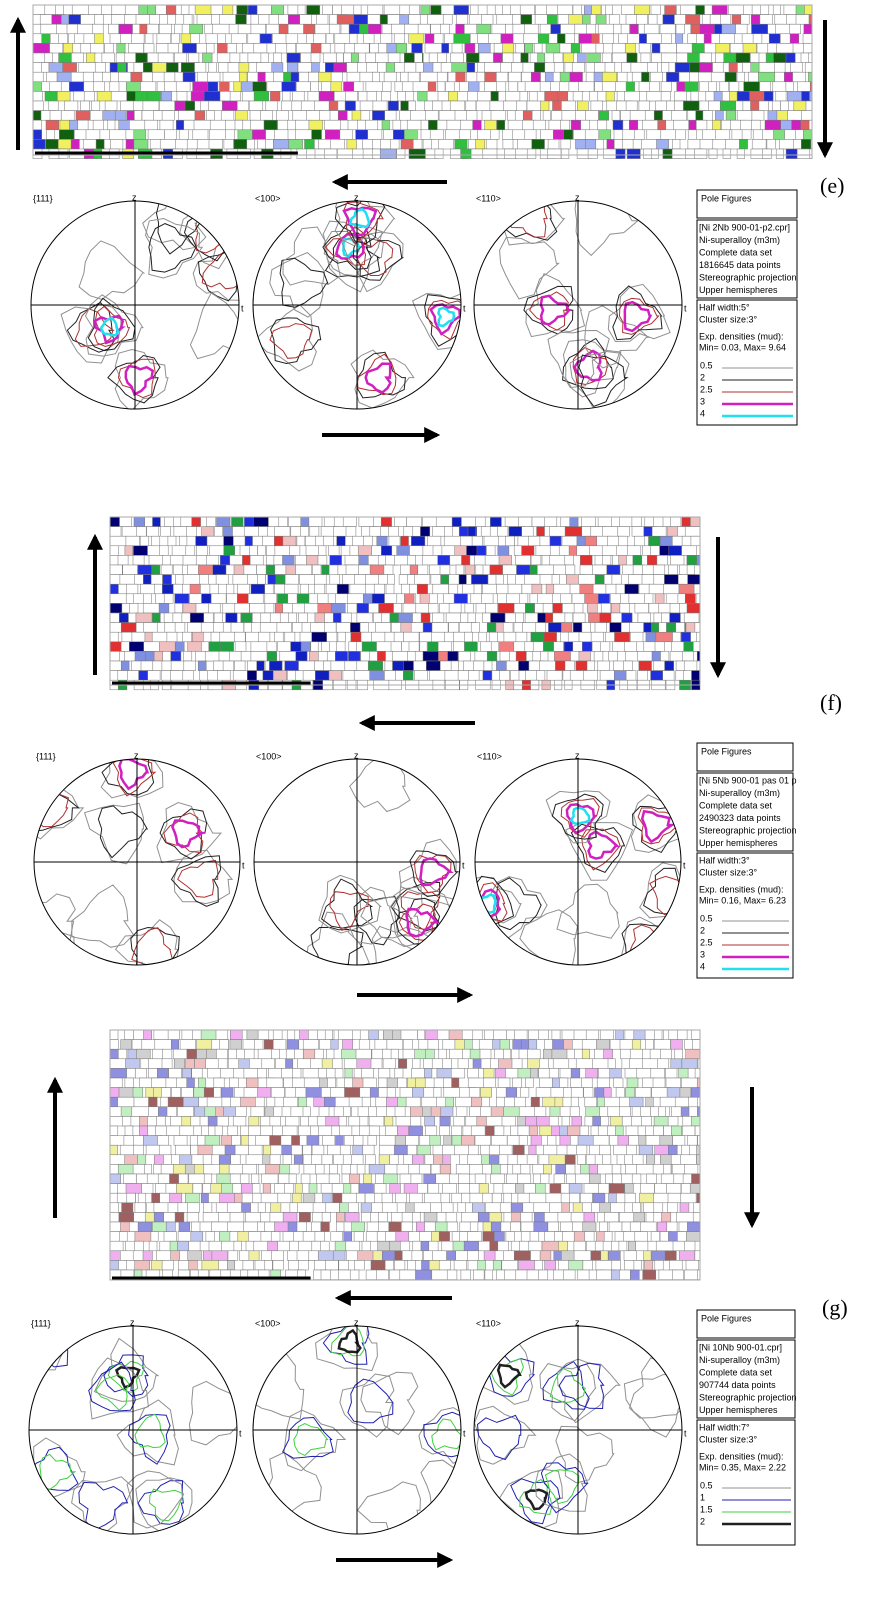  What do you see at coordinates (702, 930) in the screenshot?
I see `level-label: 2` at bounding box center [702, 930].